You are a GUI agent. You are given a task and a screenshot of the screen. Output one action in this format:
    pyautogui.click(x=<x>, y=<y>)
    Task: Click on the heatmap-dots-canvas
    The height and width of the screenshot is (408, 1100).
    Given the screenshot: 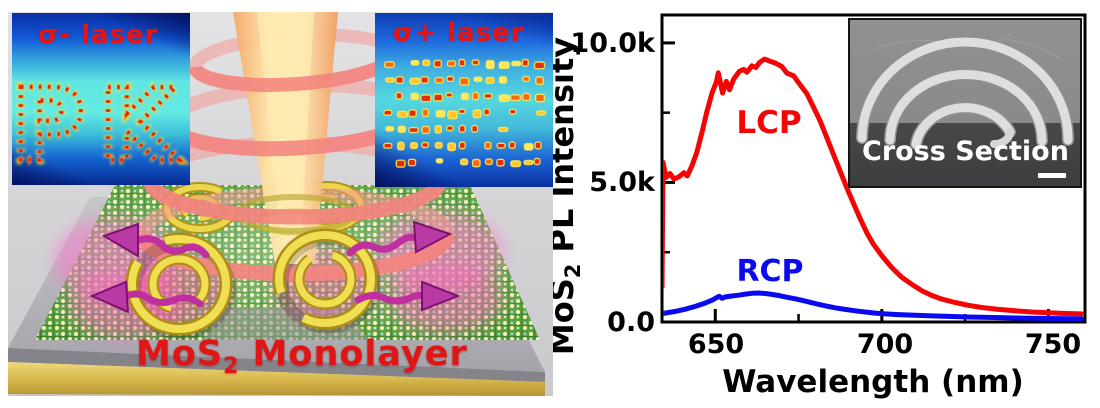 What is the action you would take?
    pyautogui.click(x=465, y=113)
    